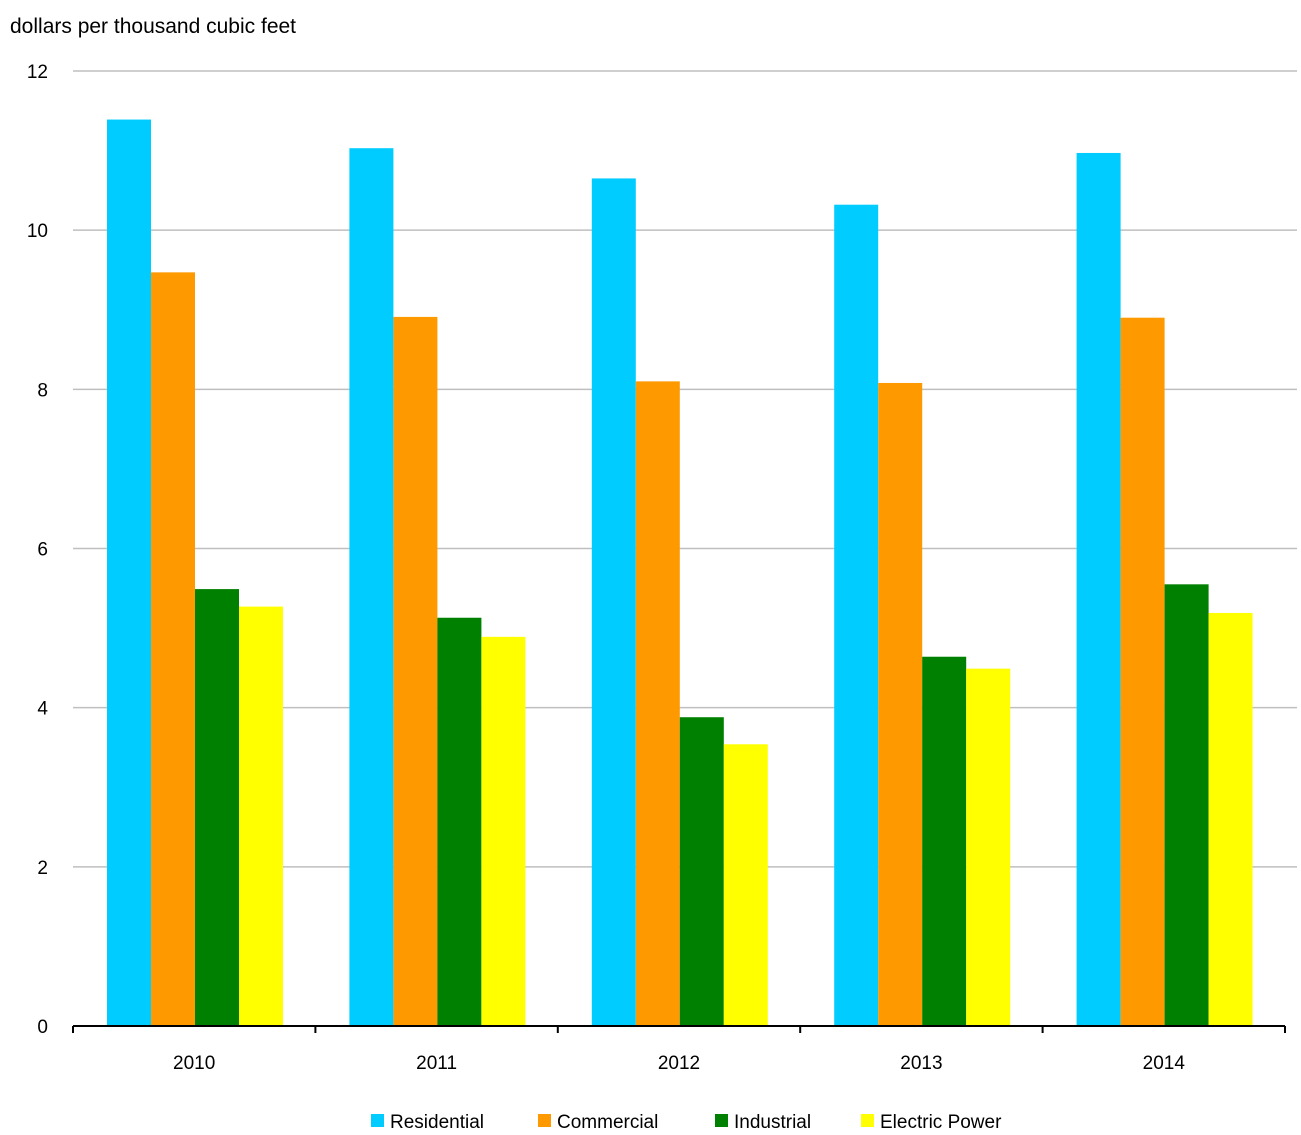 This screenshot has width=1301, height=1135. Describe the element at coordinates (42, 390) in the screenshot. I see `y-tick-label: 8` at that location.